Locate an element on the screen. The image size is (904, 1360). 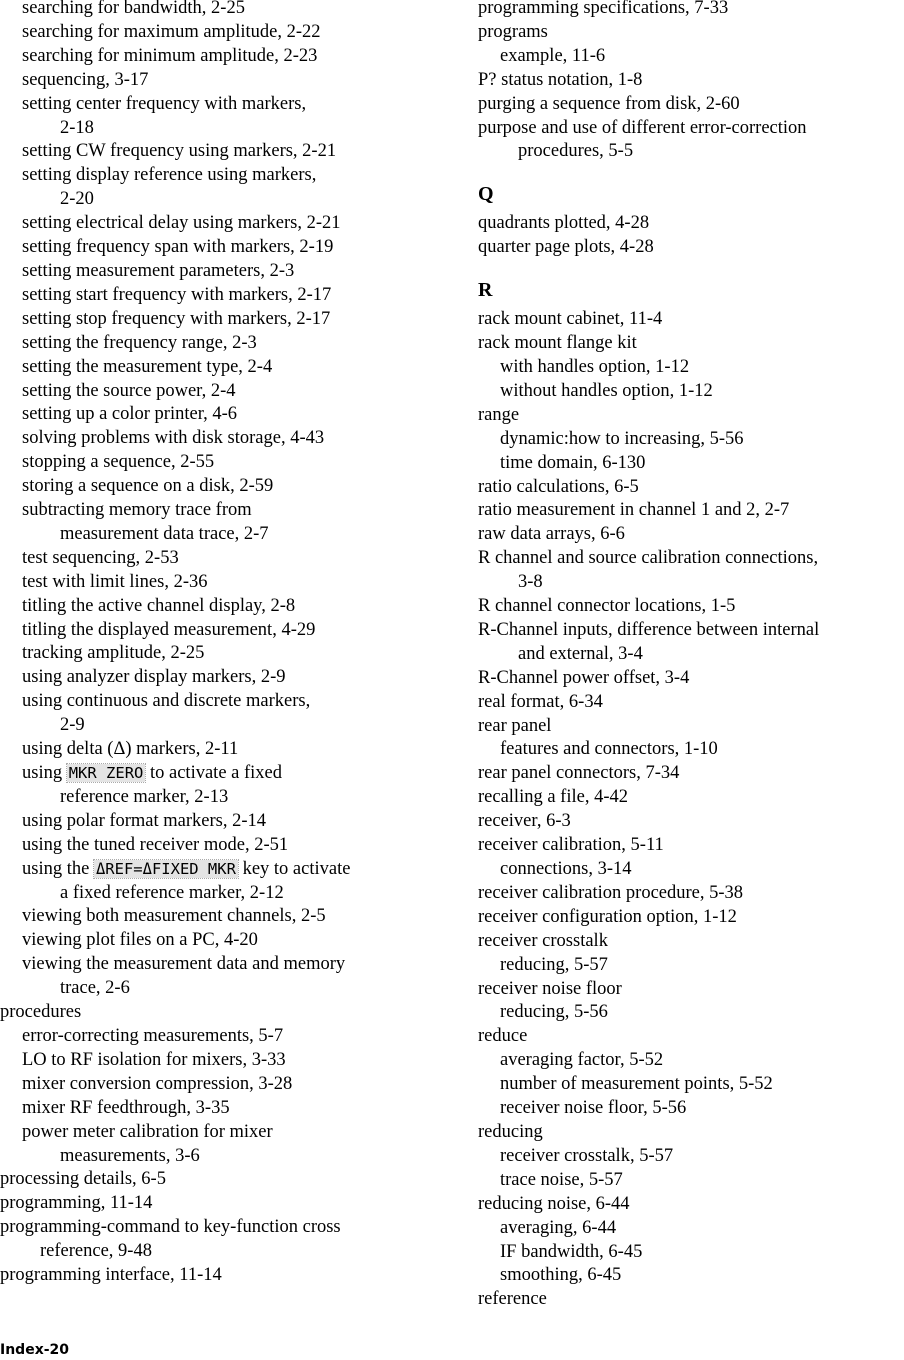
entry-text: reference is located at coordinates (512, 1299).